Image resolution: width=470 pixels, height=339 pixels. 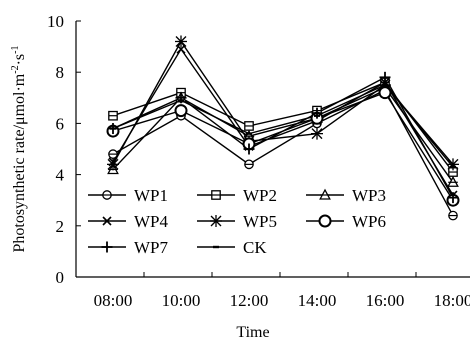 What do you see at coordinates (19, 162) in the screenshot?
I see `y-axis-label-main: Photosynthetic rate/μmol·m` at bounding box center [19, 162].